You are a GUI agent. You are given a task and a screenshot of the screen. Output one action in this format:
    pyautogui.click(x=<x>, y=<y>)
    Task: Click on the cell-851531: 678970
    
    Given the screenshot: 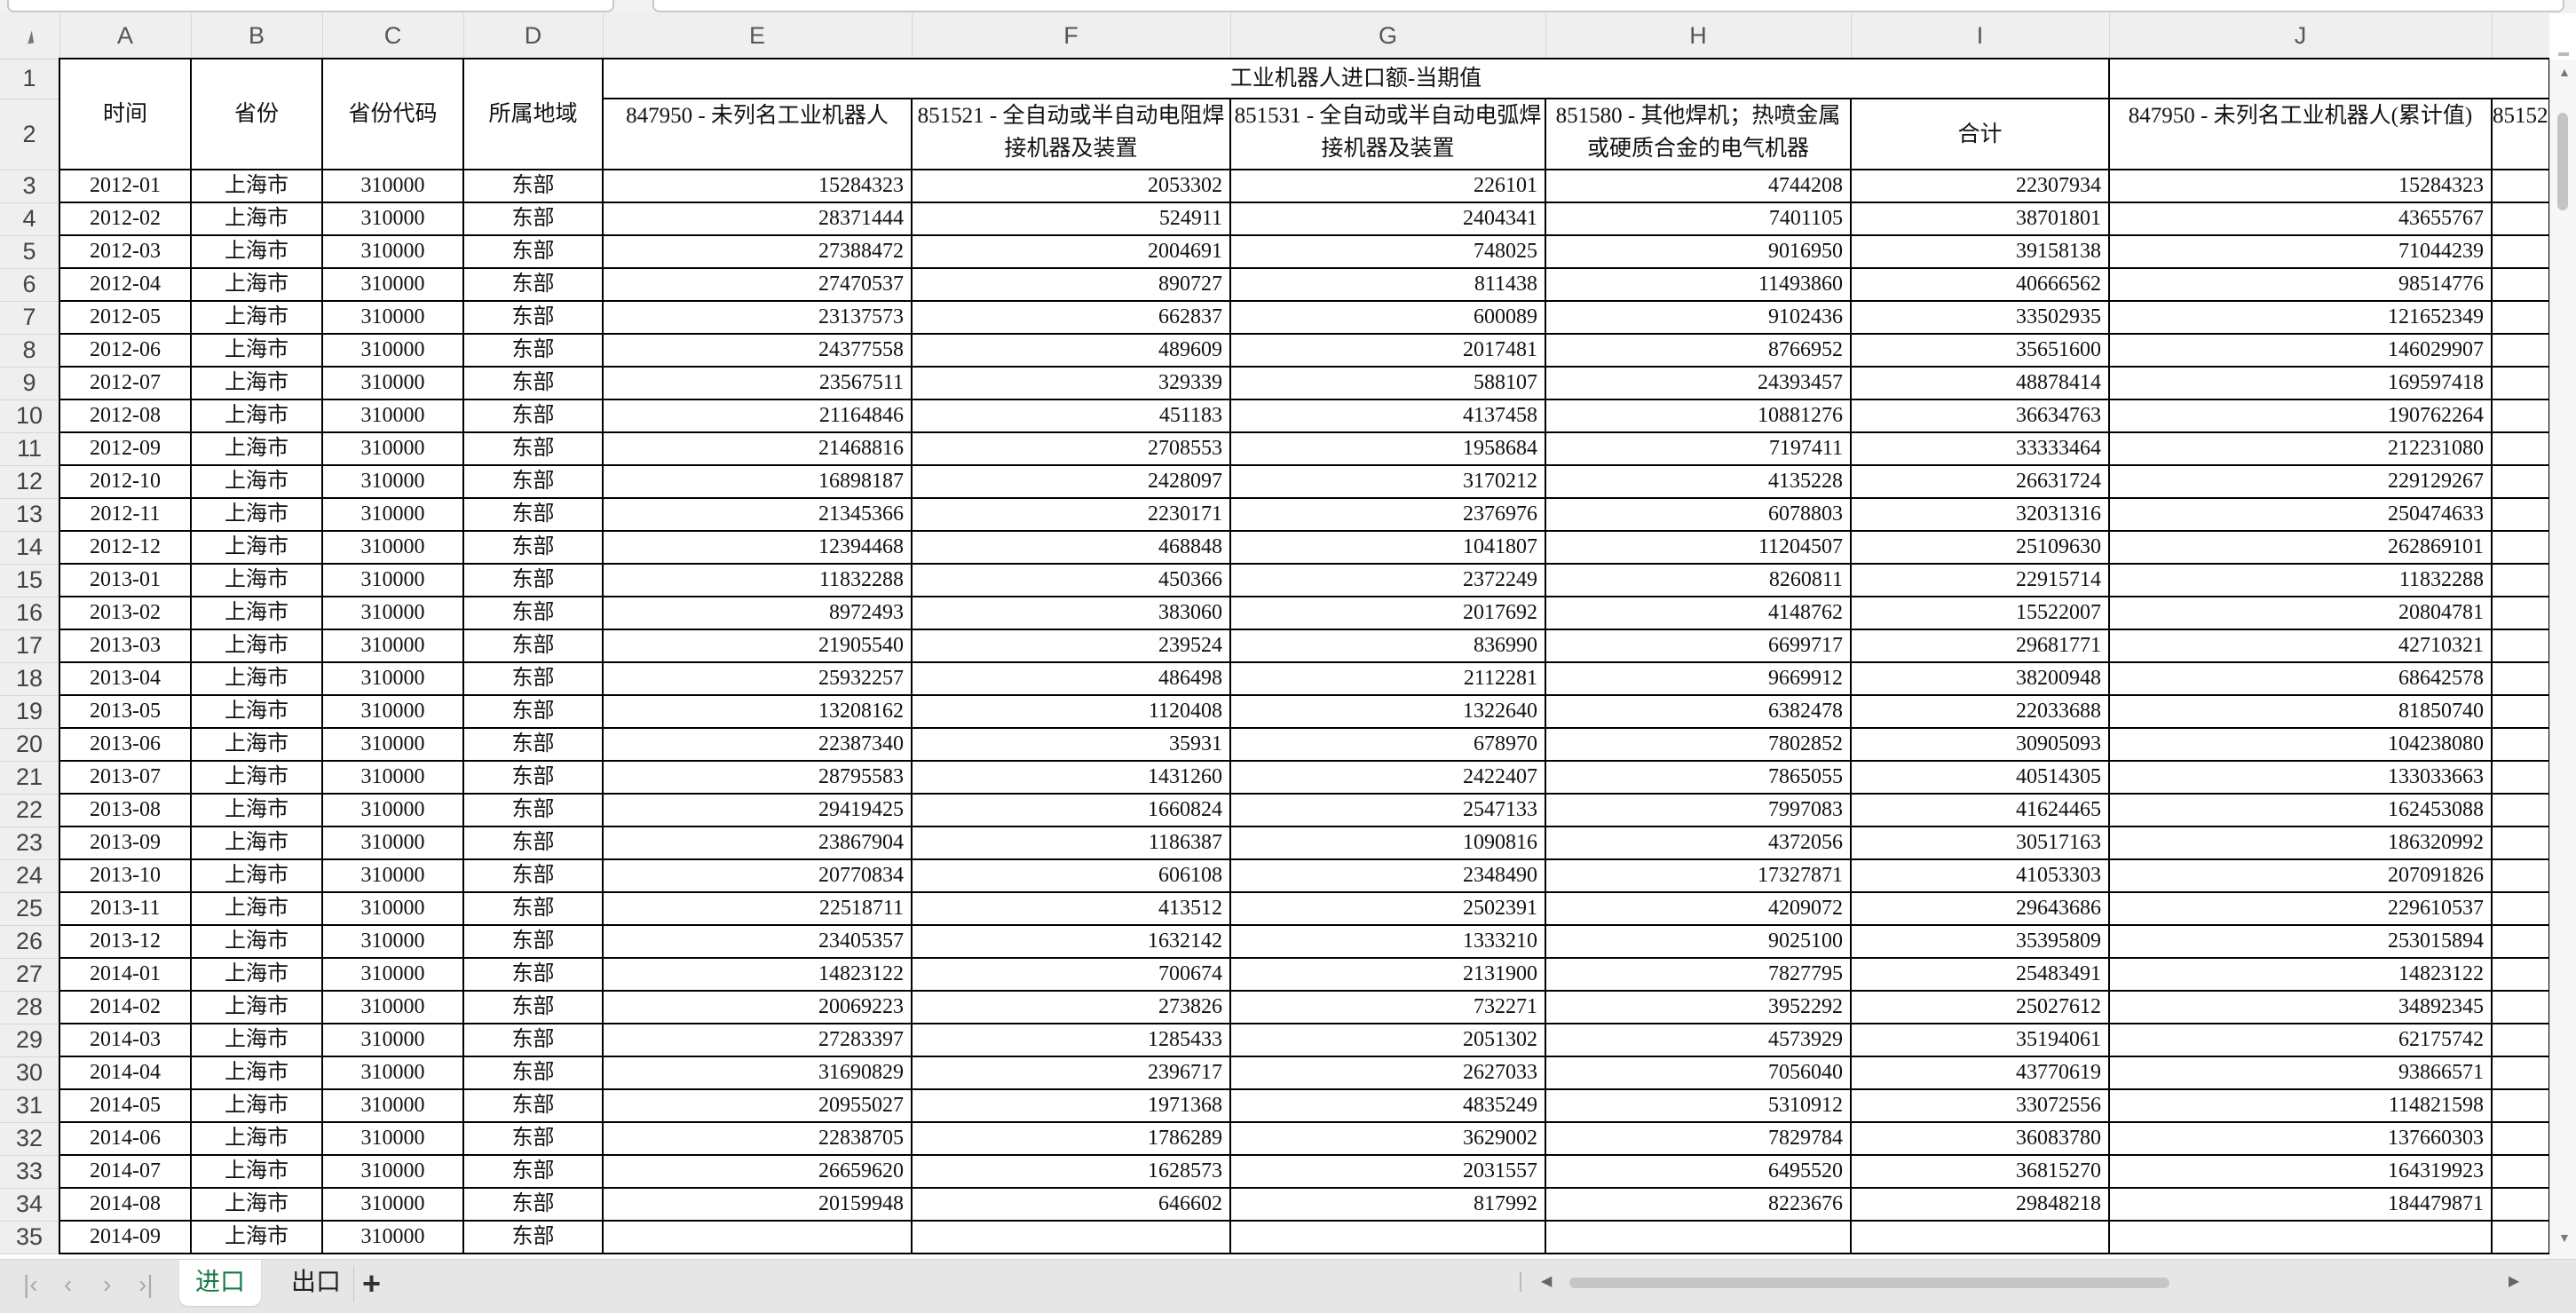 What is the action you would take?
    pyautogui.click(x=1387, y=744)
    